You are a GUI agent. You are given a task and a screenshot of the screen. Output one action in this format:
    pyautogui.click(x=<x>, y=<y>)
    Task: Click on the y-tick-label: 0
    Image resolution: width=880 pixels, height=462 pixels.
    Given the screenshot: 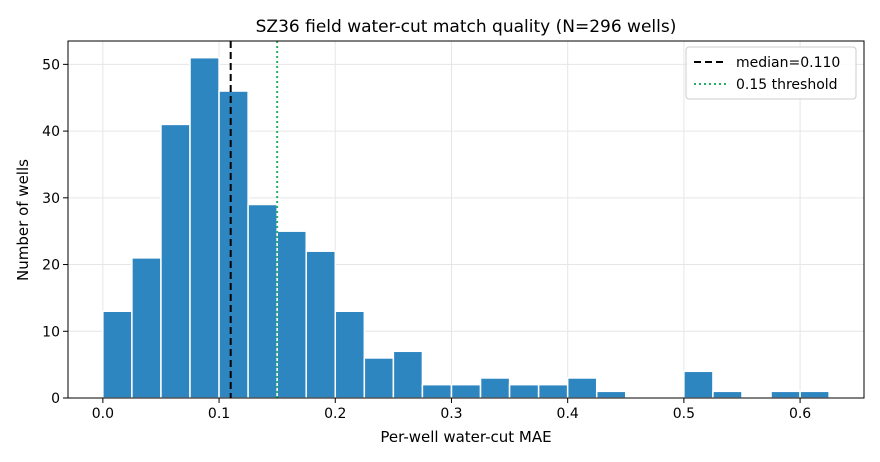 What is the action you would take?
    pyautogui.click(x=55, y=399)
    